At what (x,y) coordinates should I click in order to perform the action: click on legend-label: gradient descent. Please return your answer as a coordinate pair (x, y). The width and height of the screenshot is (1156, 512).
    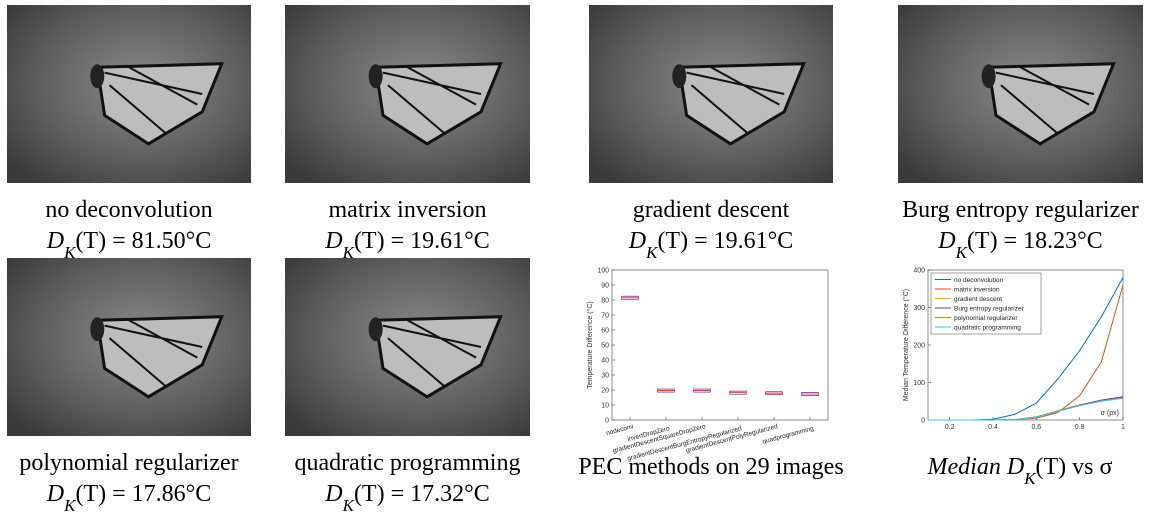
    Looking at the image, I should click on (978, 299).